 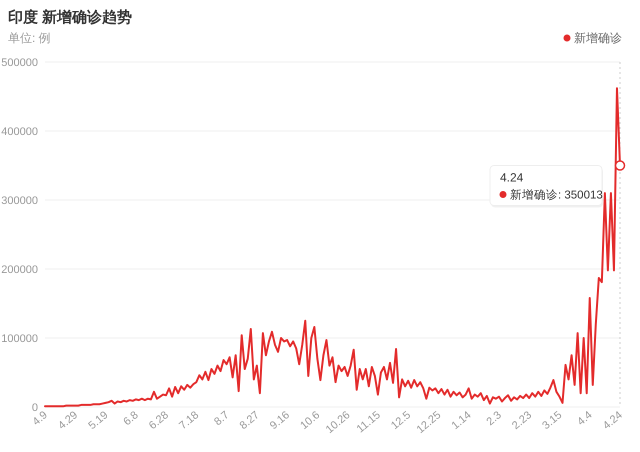 I want to click on x-tick-label: 8.27, so click(x=250, y=420).